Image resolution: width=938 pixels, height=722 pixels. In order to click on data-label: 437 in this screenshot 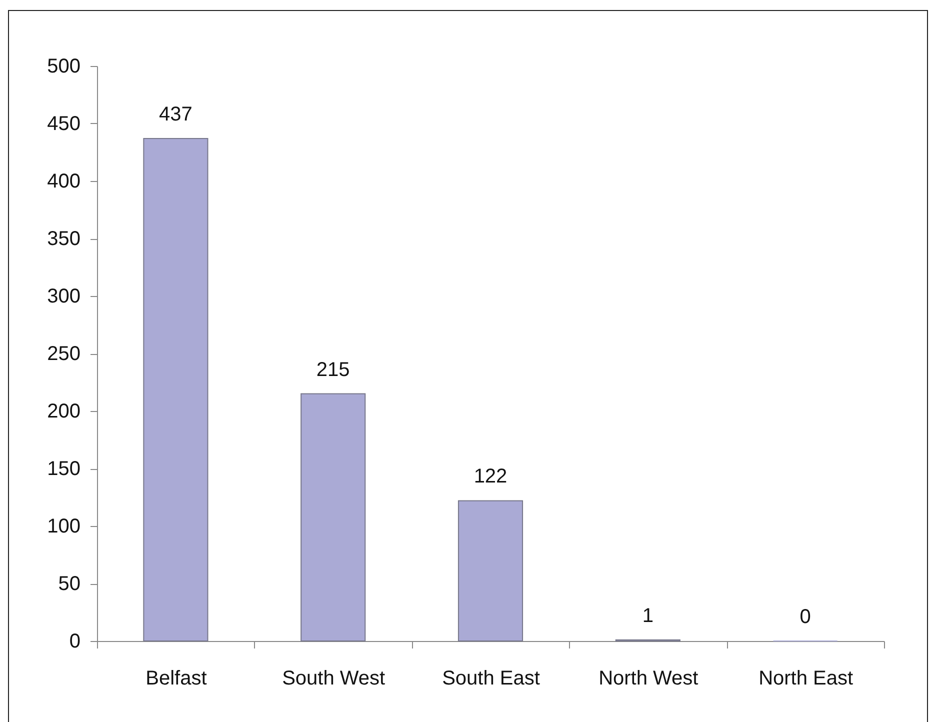, I will do `click(175, 114)`.